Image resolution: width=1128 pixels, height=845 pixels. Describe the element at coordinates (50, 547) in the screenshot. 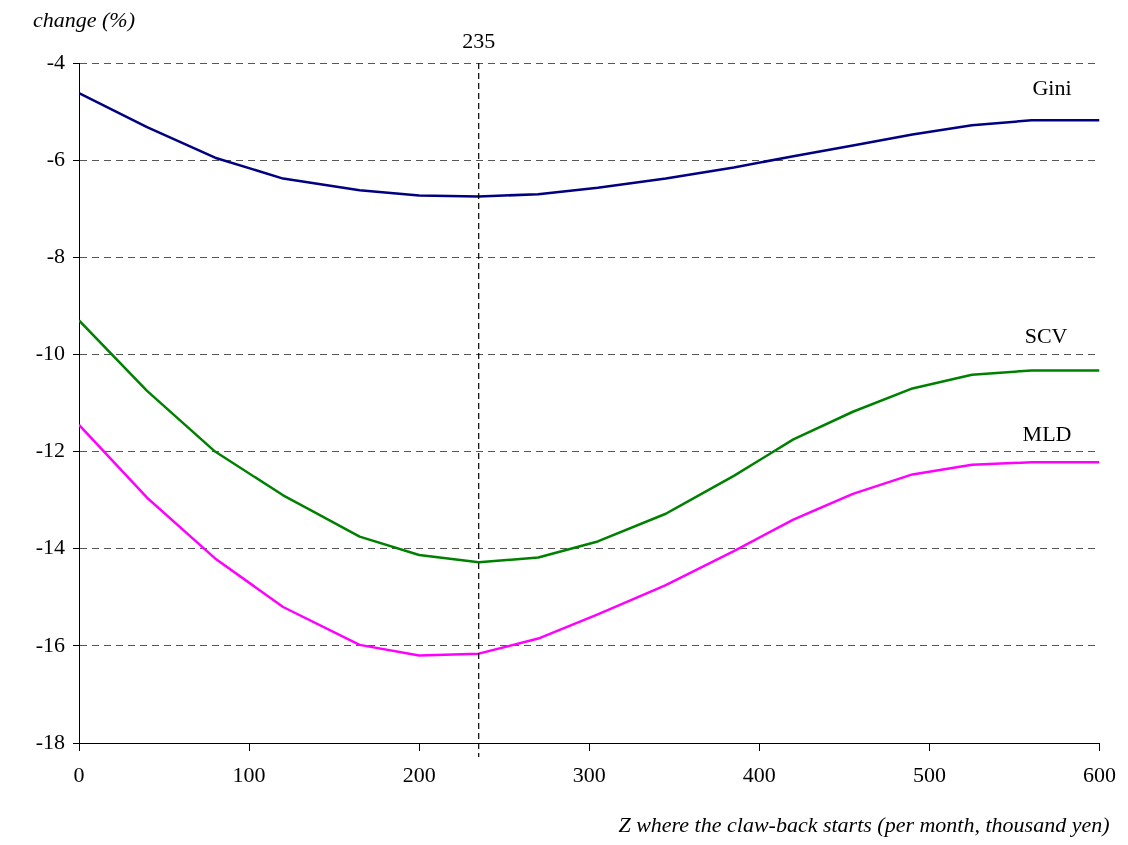

I see `y-tick-label: -14` at that location.